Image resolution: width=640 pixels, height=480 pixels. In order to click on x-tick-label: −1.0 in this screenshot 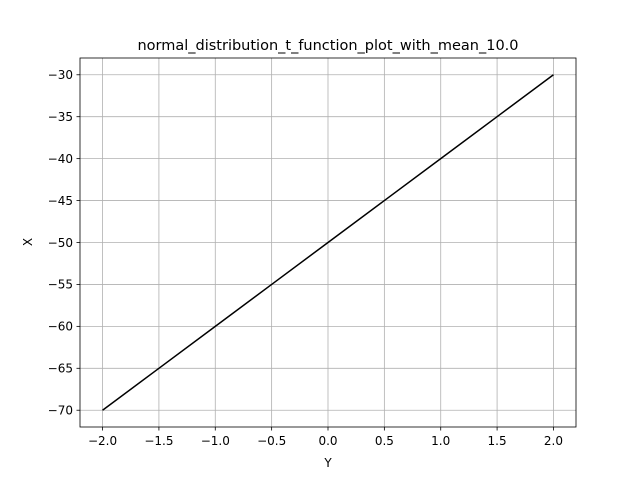, I will do `click(215, 441)`.